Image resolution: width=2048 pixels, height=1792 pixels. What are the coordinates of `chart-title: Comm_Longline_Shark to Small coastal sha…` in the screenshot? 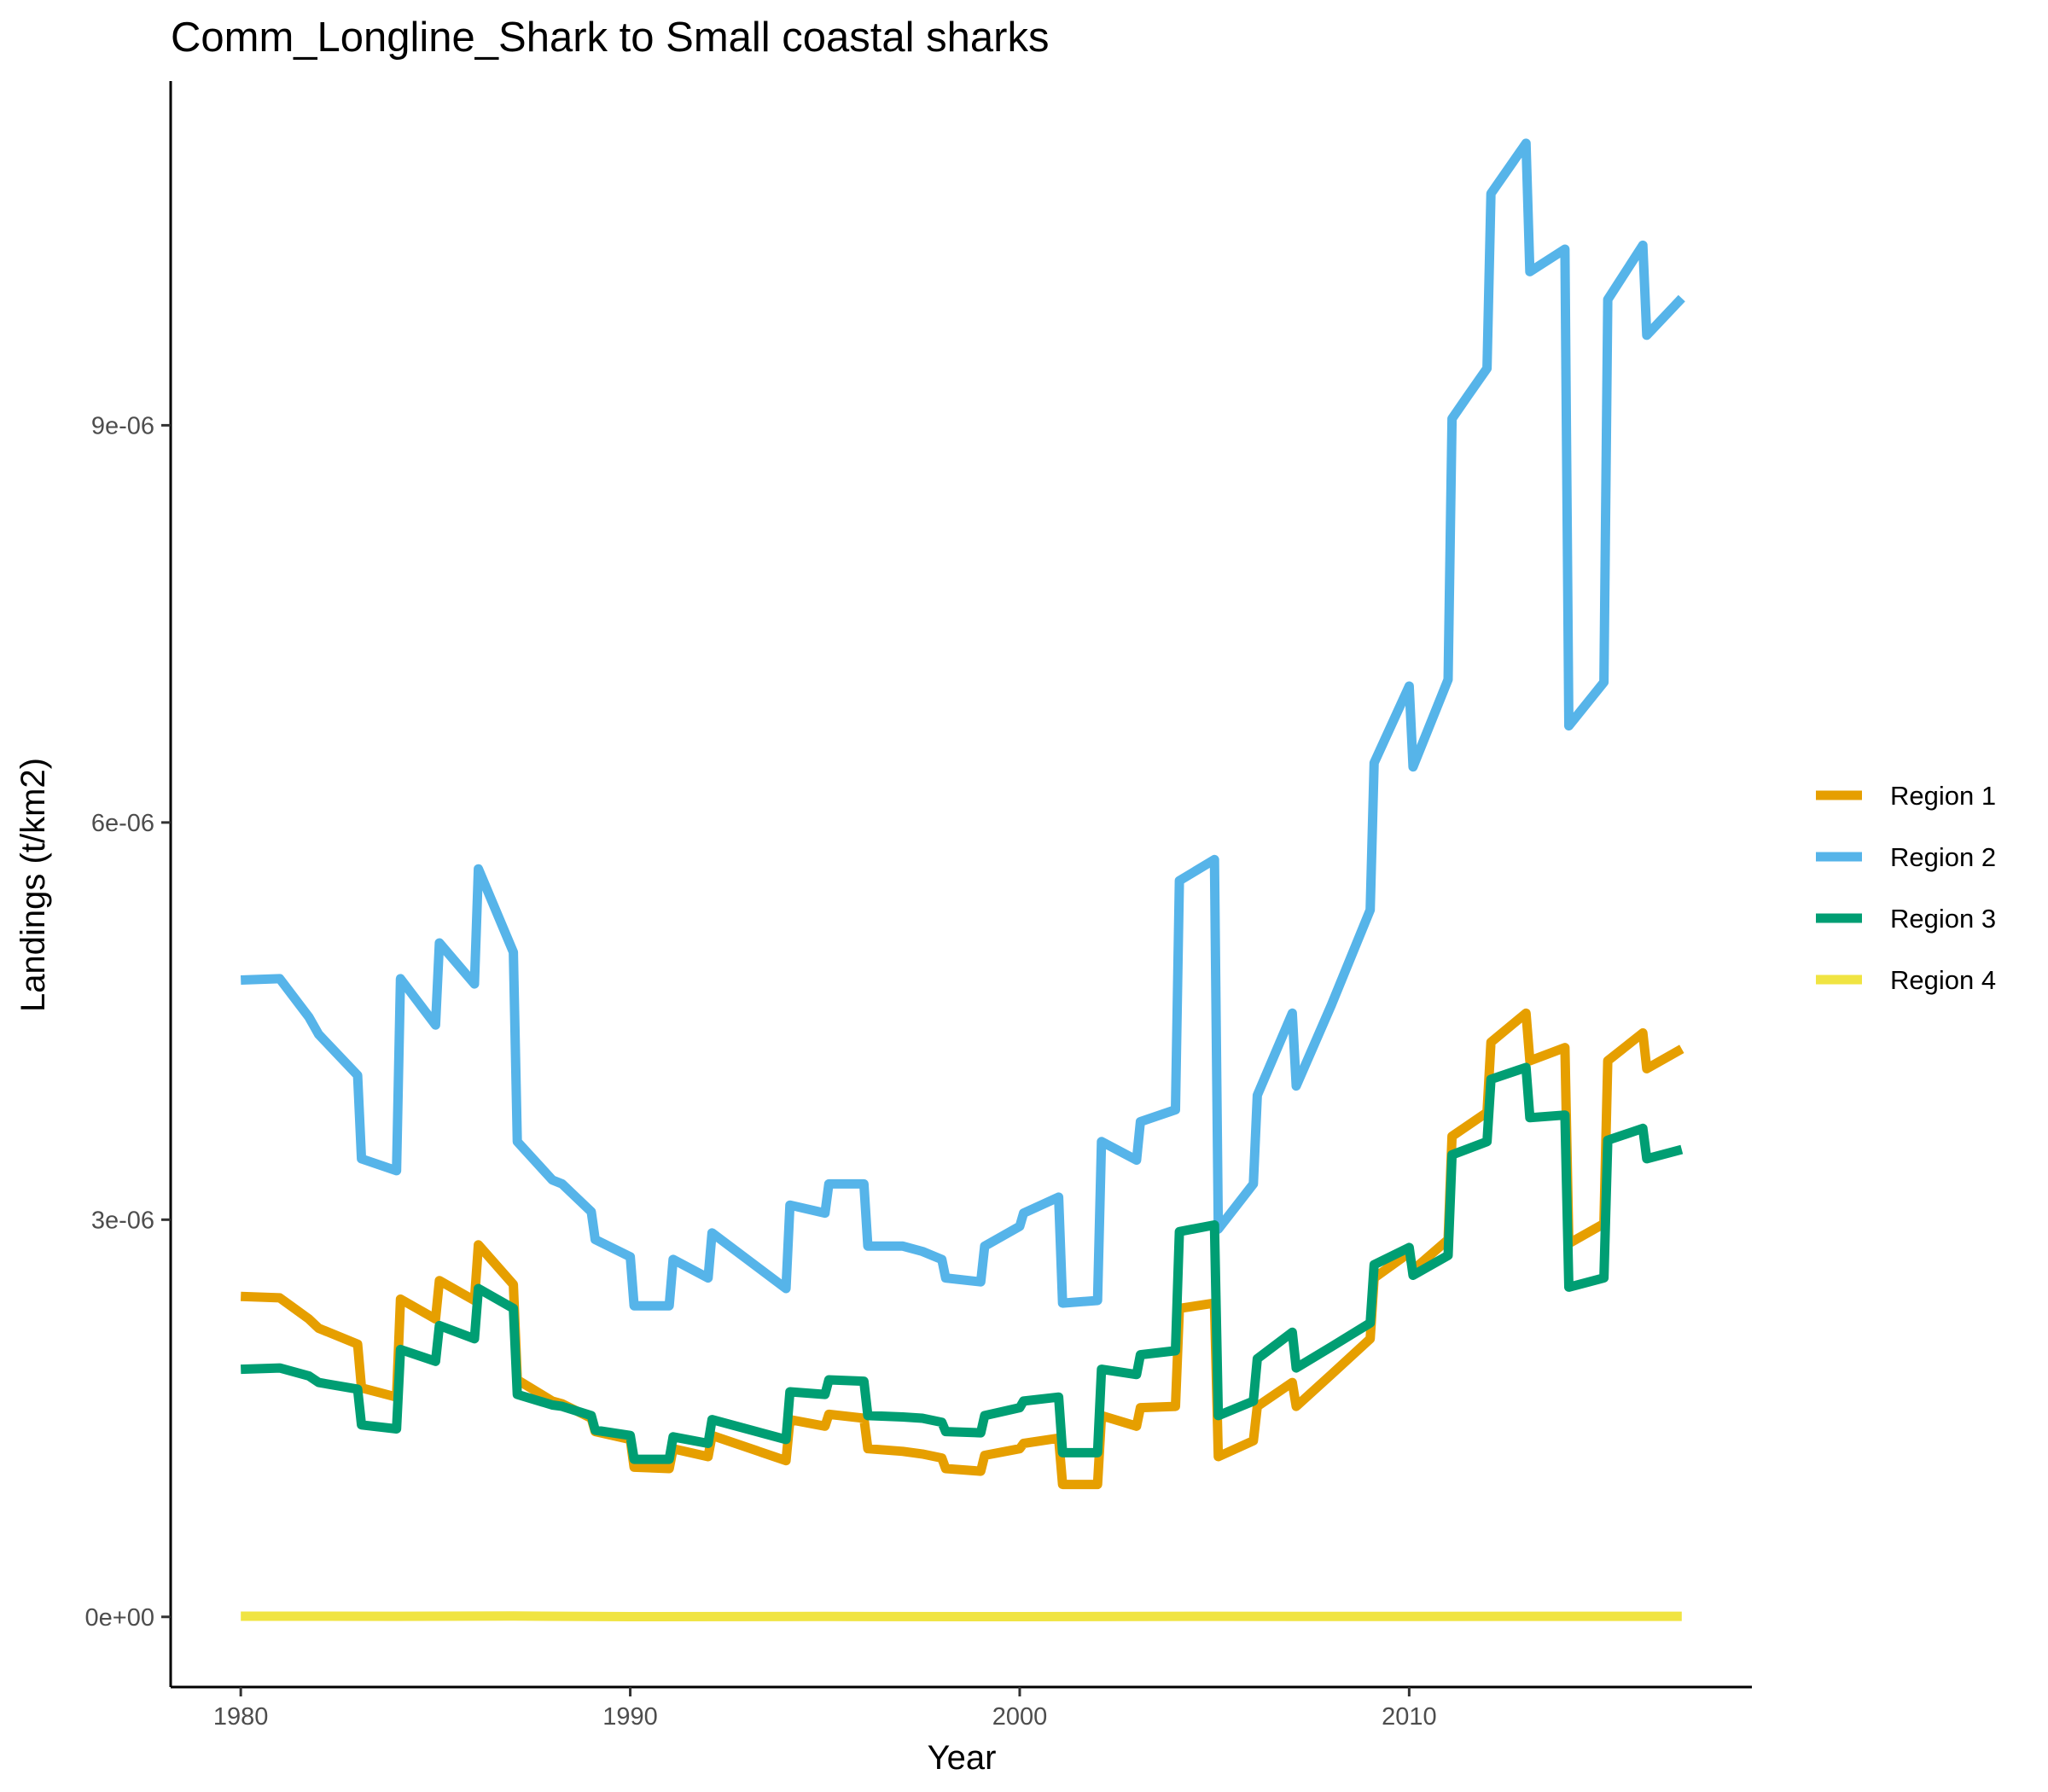 It's located at (610, 38).